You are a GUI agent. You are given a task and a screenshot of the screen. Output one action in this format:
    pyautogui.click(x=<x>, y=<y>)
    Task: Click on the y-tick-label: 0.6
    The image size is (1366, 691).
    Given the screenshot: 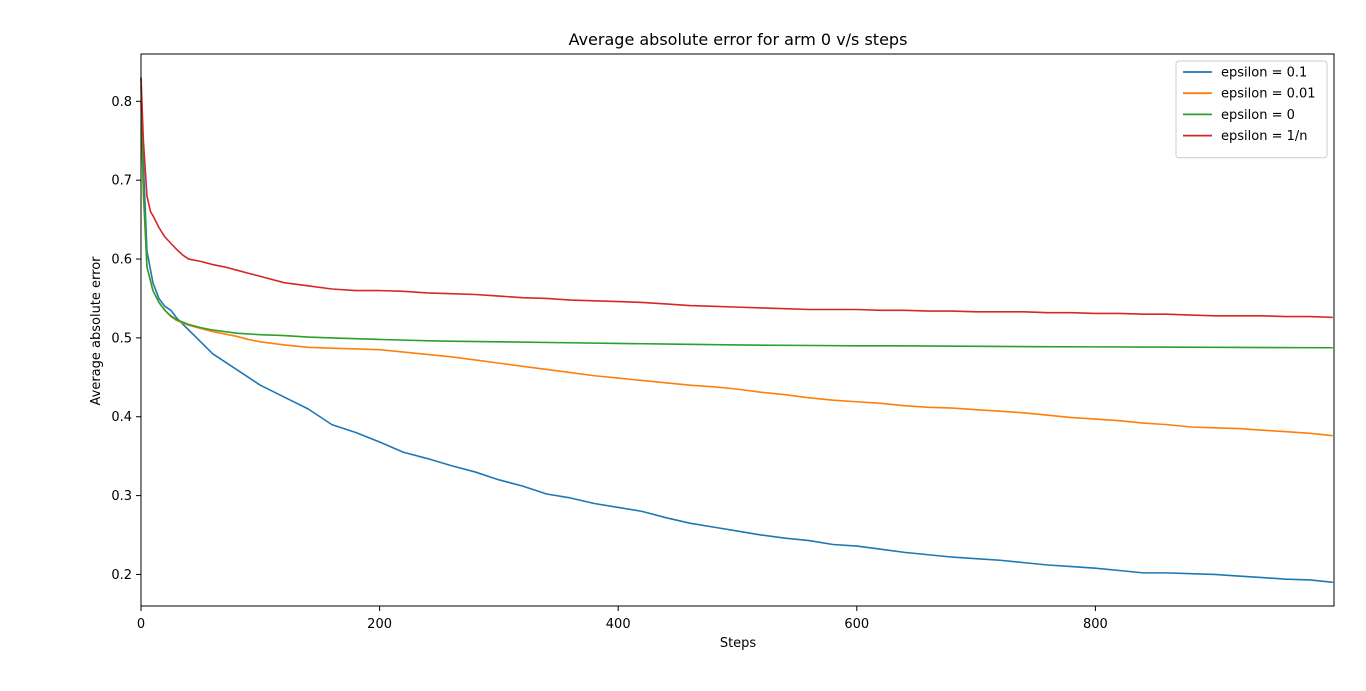 What is the action you would take?
    pyautogui.click(x=121, y=260)
    